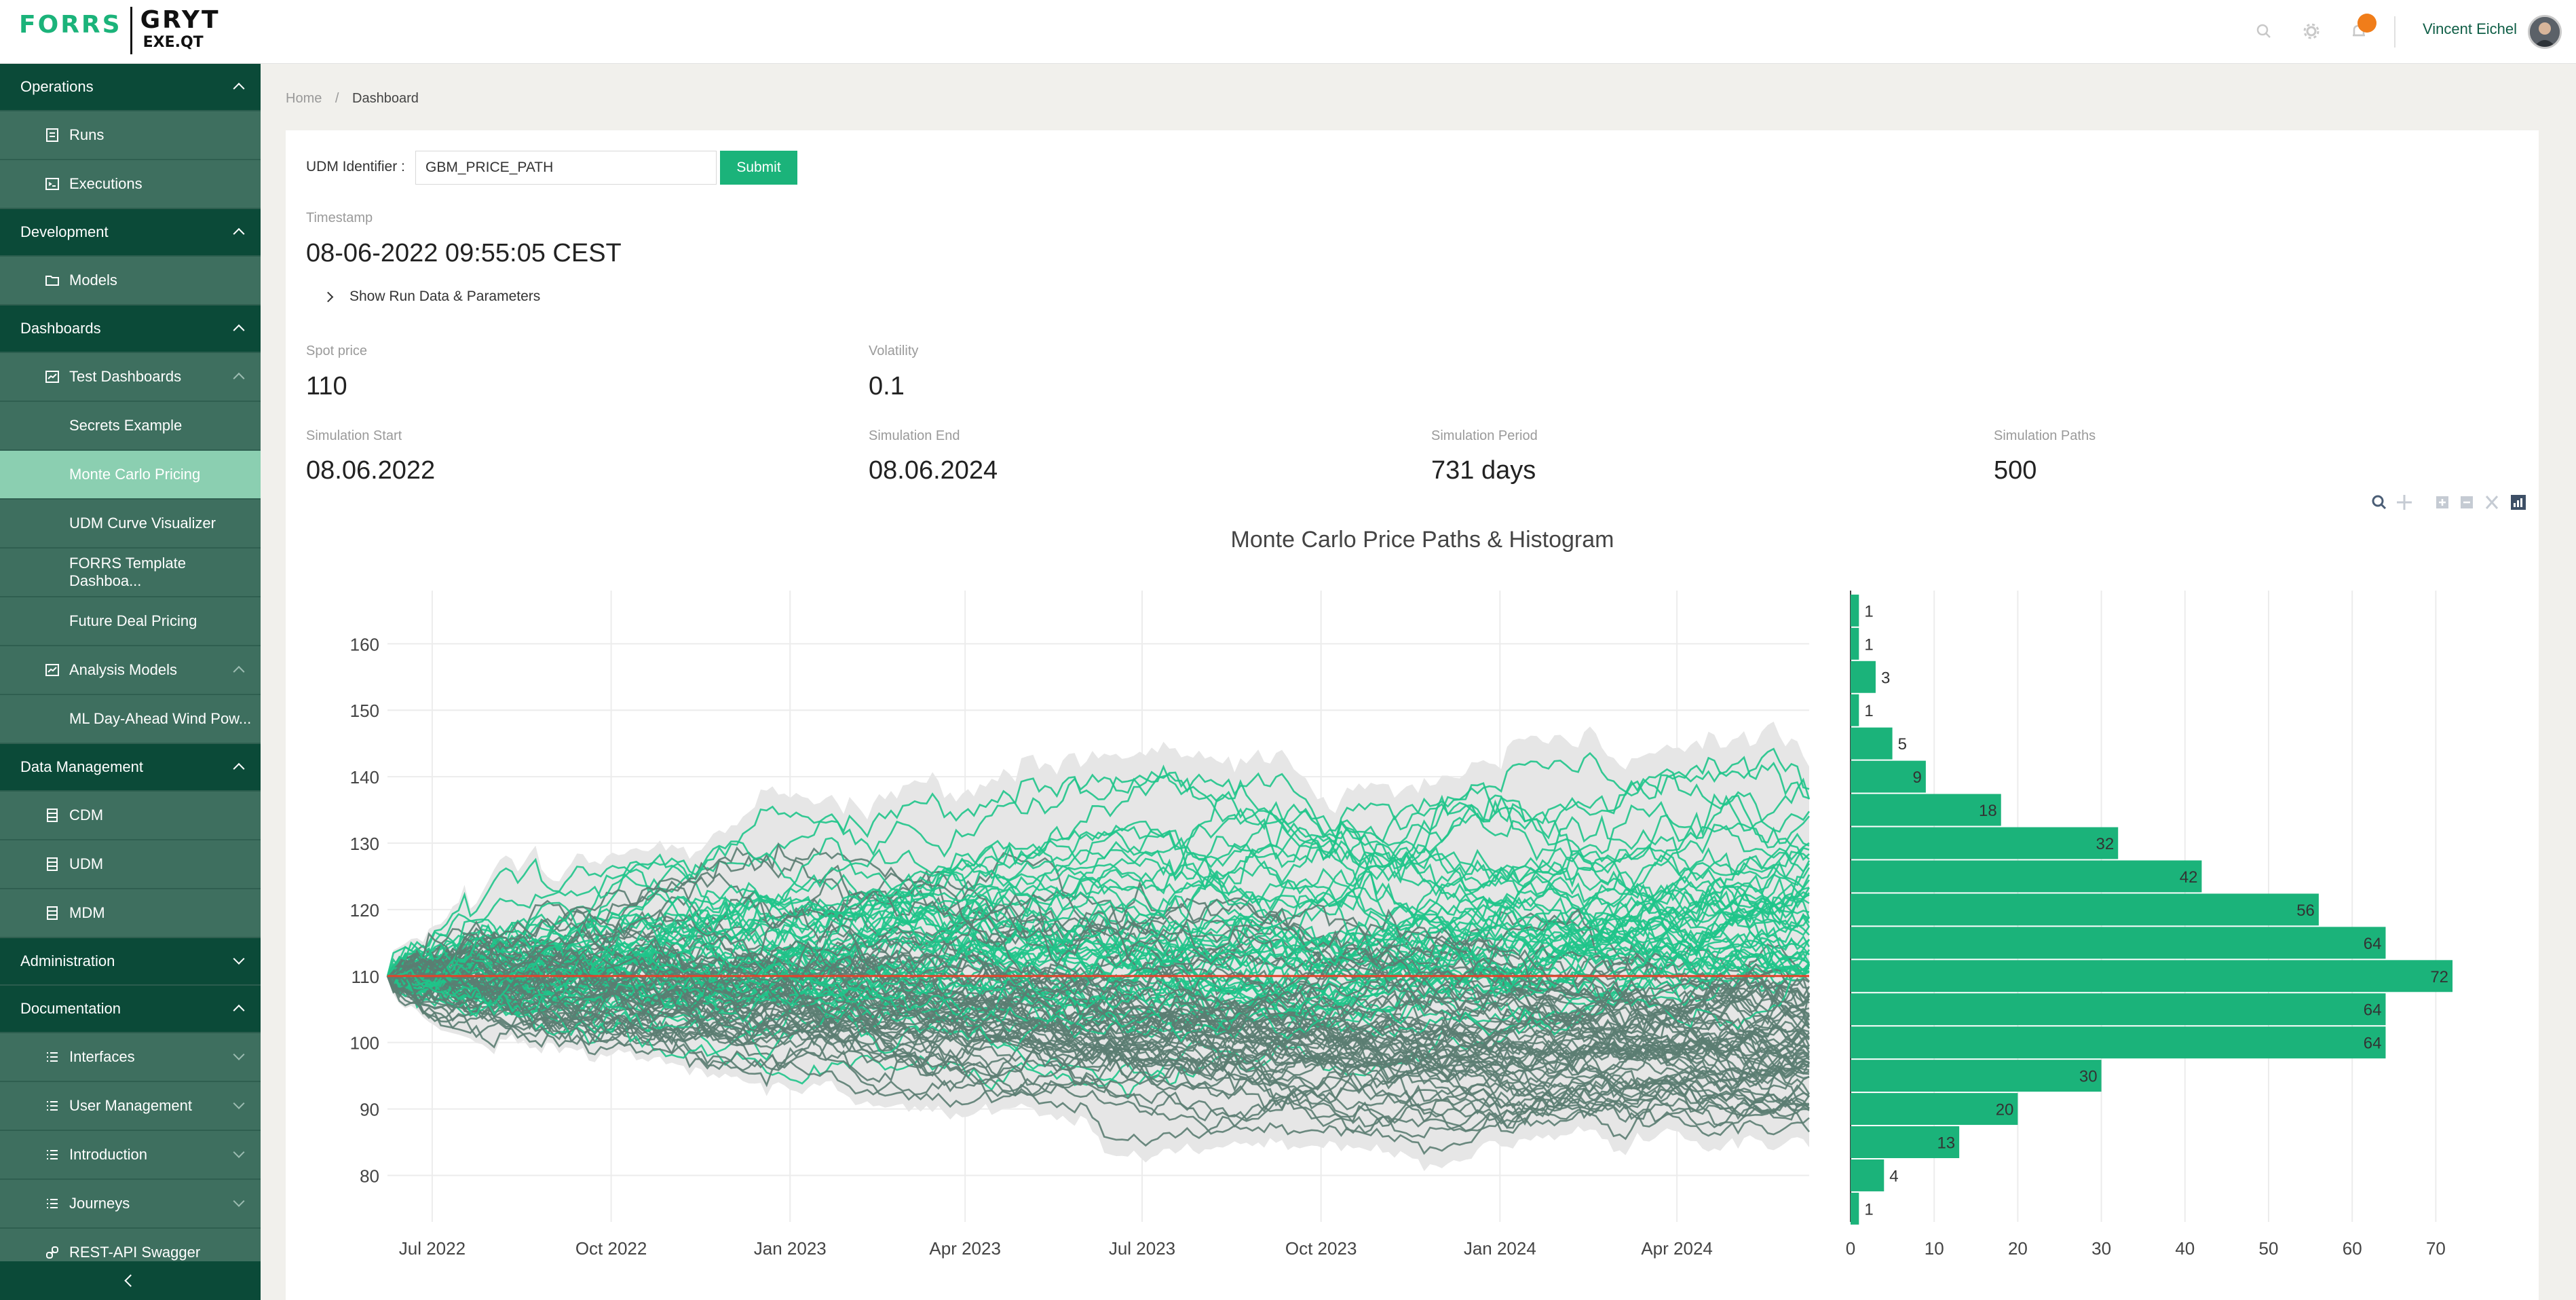  Describe the element at coordinates (130, 962) in the screenshot. I see `sidebar-group-administration: Administration` at that location.